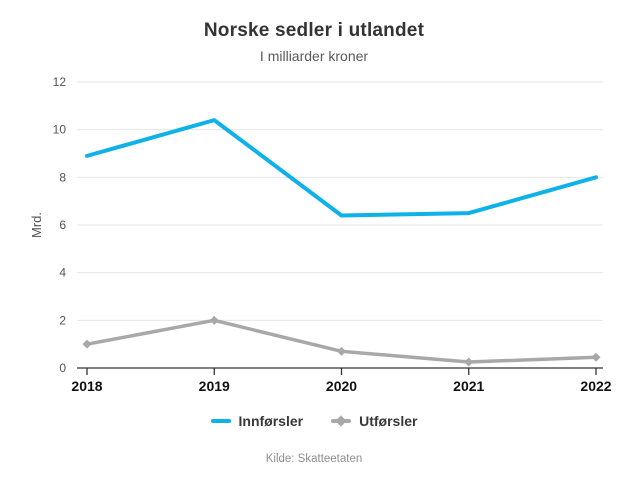 This screenshot has width=628, height=483. I want to click on legend-item-innforsler: Innførsler, so click(257, 421).